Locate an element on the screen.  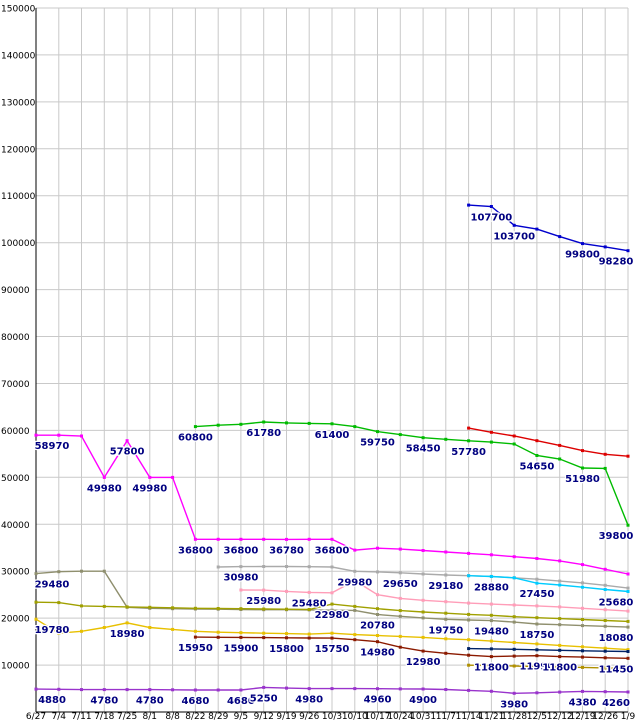
svg-text: 19750 is located at coordinates (445, 630).